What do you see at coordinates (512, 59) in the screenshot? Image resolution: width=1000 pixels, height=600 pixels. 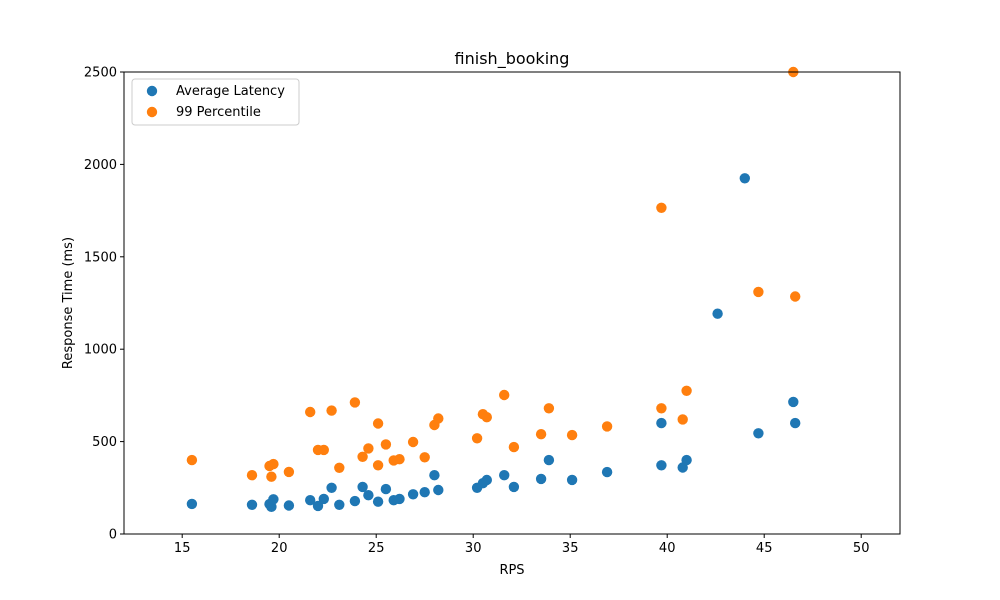 I see `chart-title: finish_booking` at bounding box center [512, 59].